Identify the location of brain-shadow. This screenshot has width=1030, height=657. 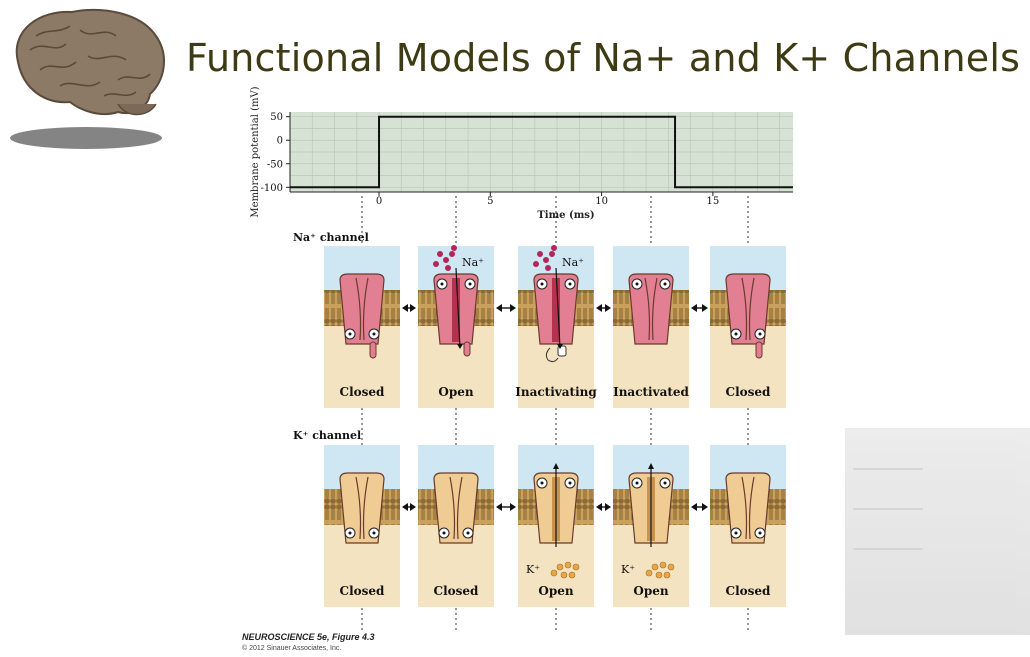
(86, 138).